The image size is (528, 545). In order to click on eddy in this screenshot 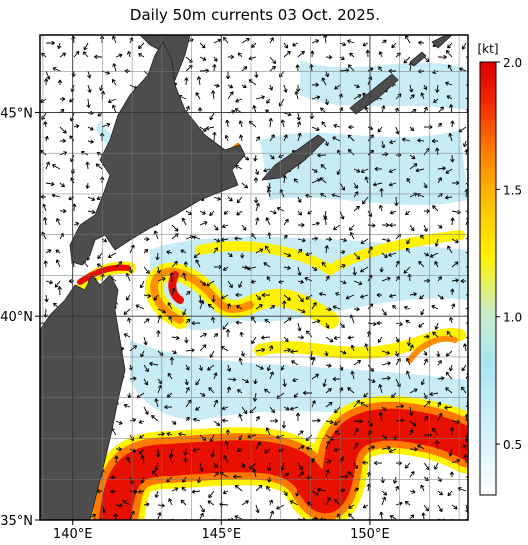, I will do `click(360, 343)`.